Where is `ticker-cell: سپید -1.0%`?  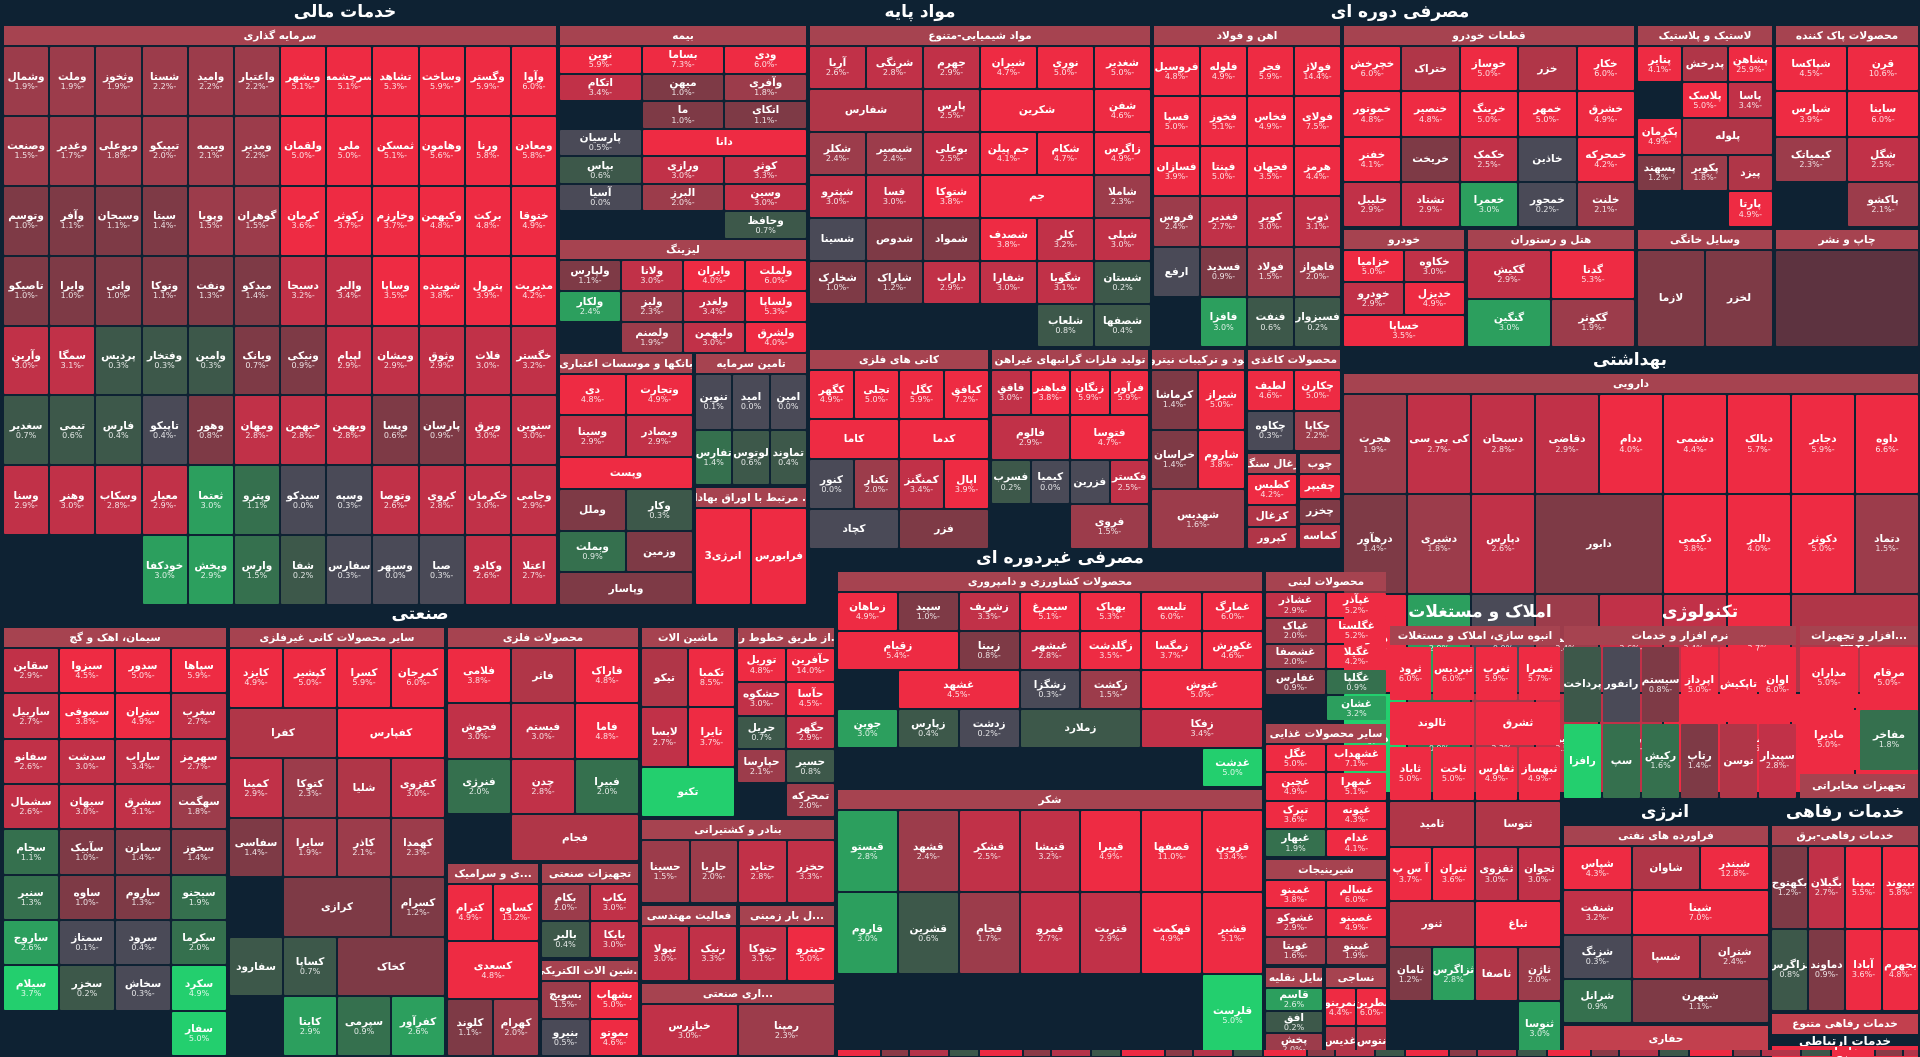 ticker-cell: سپید -1.0% is located at coordinates (928, 611).